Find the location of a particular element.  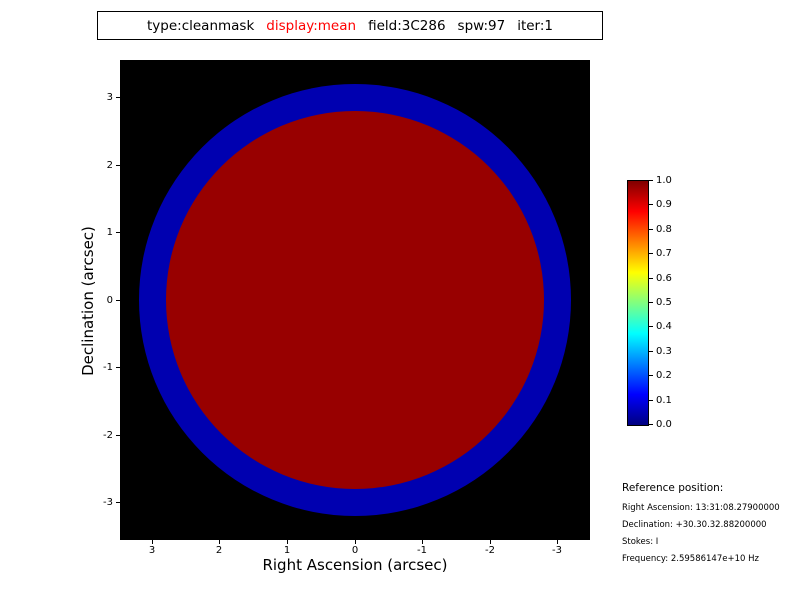

colorbar-tick-label: 1.0 is located at coordinates (664, 180).